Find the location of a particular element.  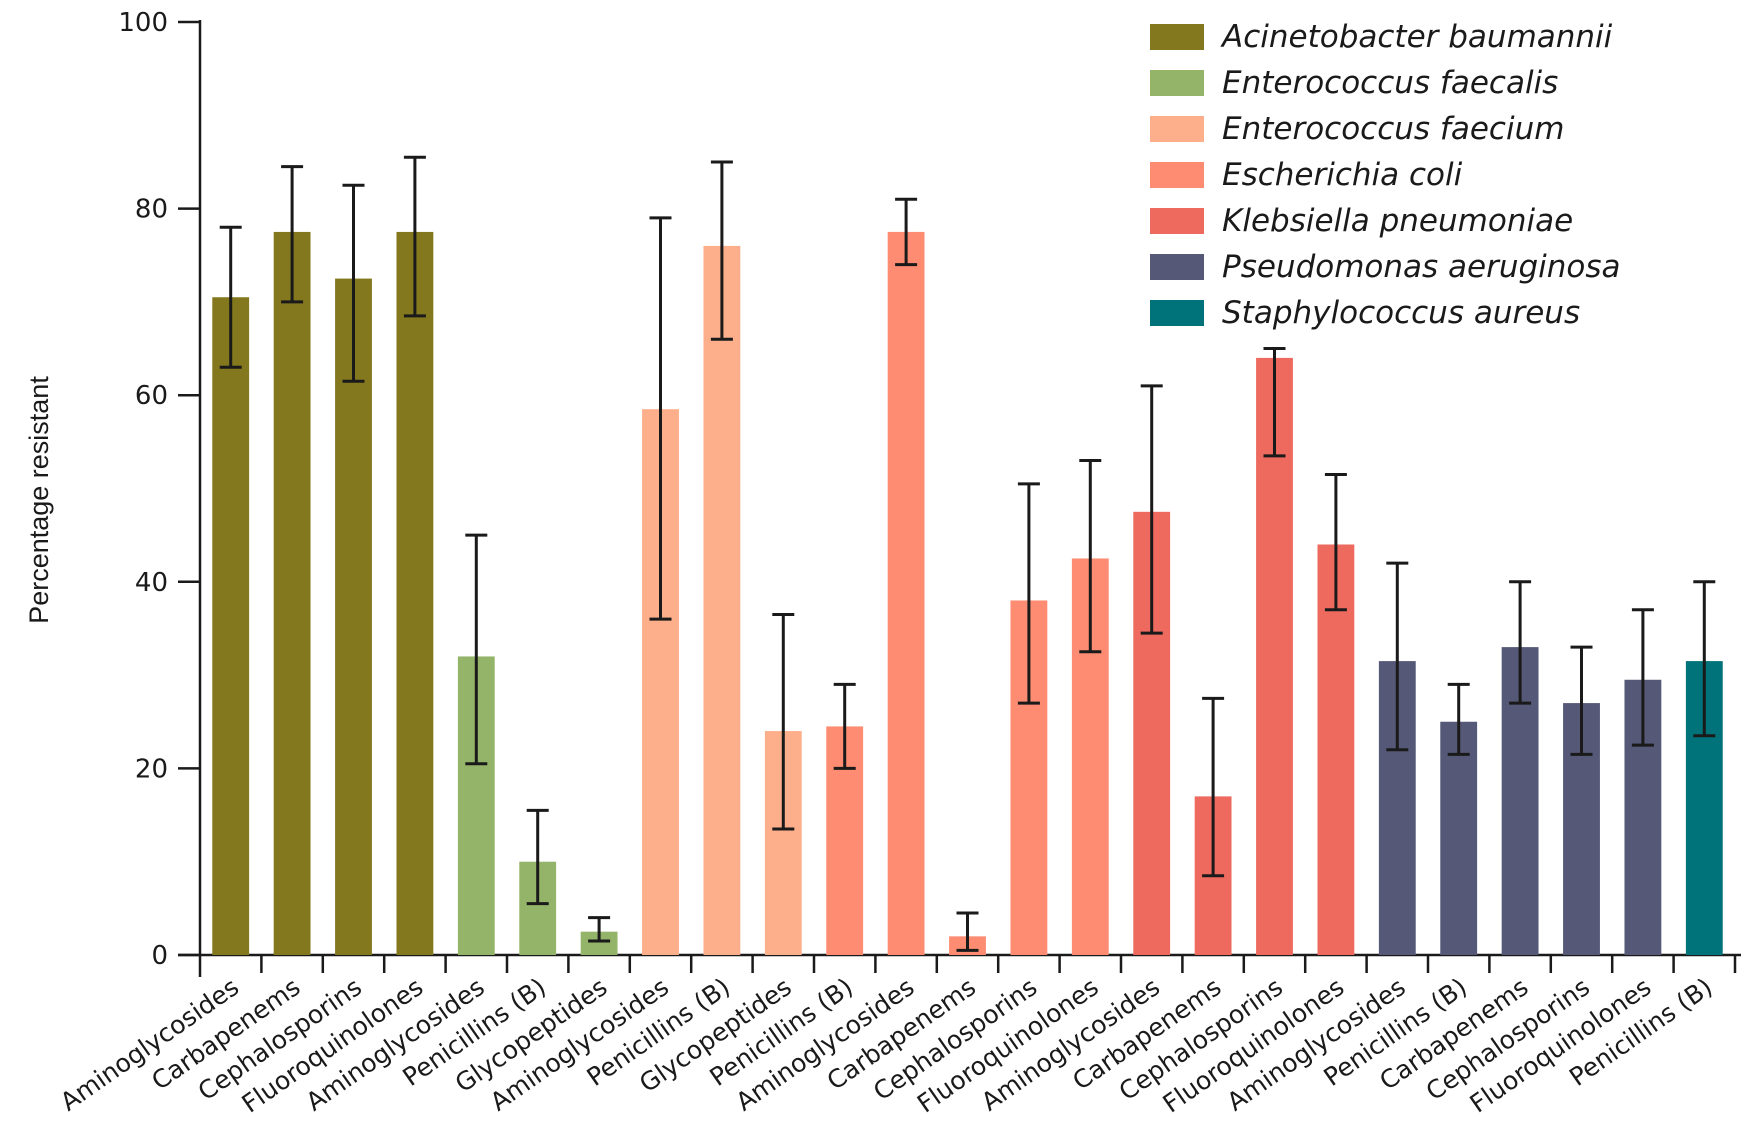

legend-label: Enterococcus faecium is located at coordinates (1393, 129).